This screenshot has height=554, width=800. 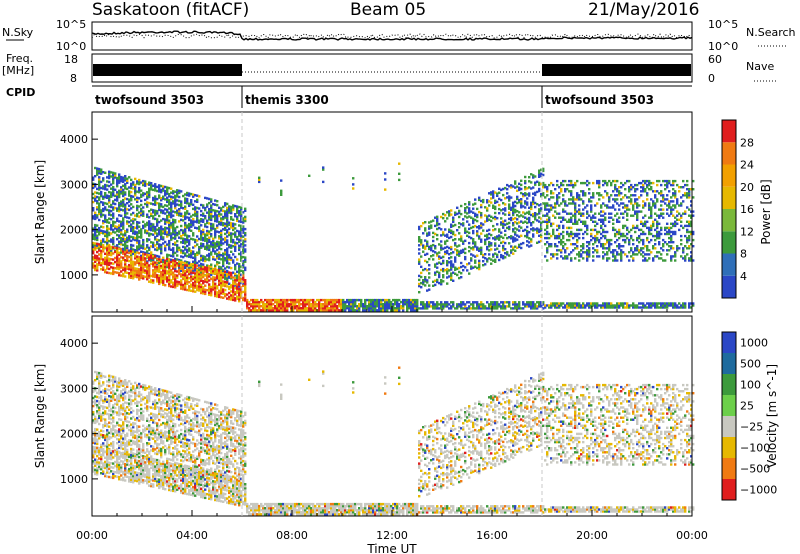 What do you see at coordinates (750, 385) in the screenshot?
I see `velocity-bar-tick: 100` at bounding box center [750, 385].